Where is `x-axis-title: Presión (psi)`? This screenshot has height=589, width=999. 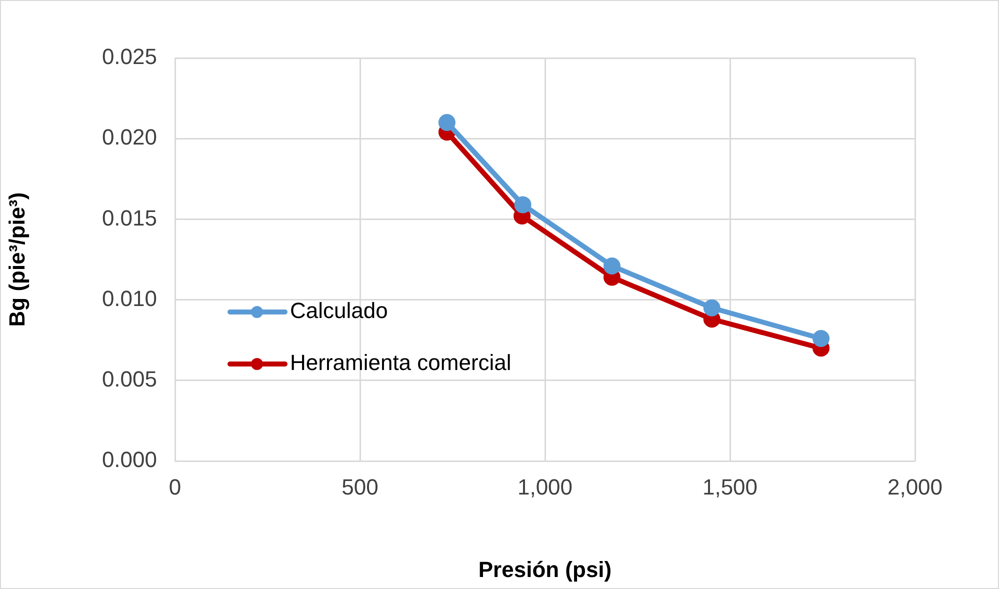
x-axis-title: Presión (psi) is located at coordinates (545, 569).